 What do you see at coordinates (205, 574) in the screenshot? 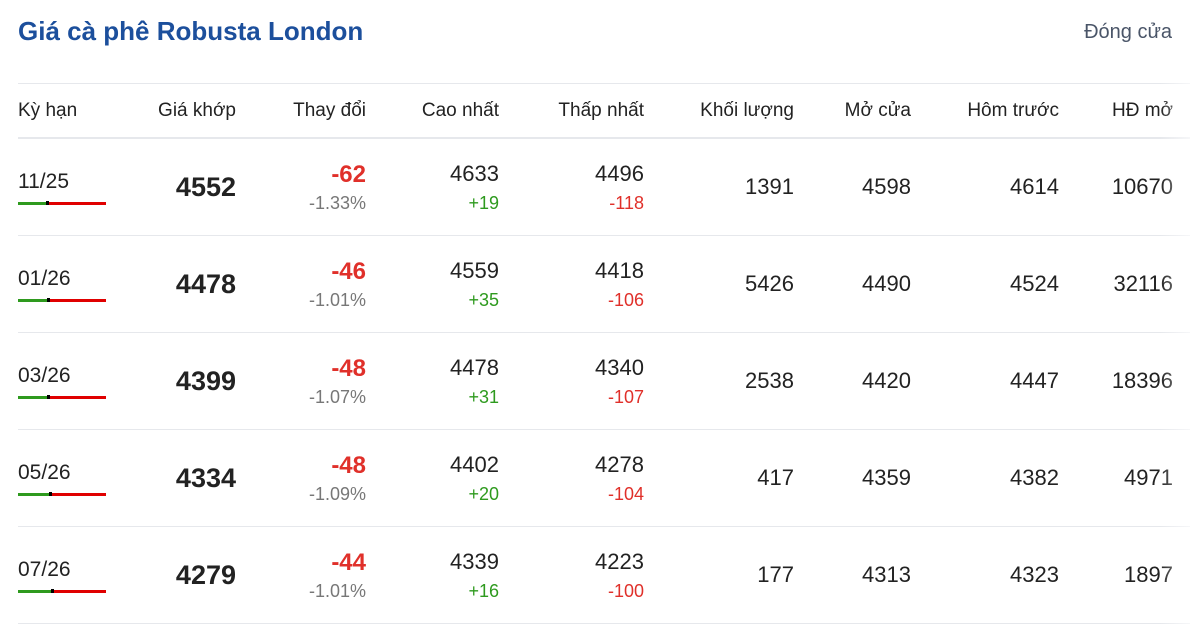
I see `match-price: 4279` at bounding box center [205, 574].